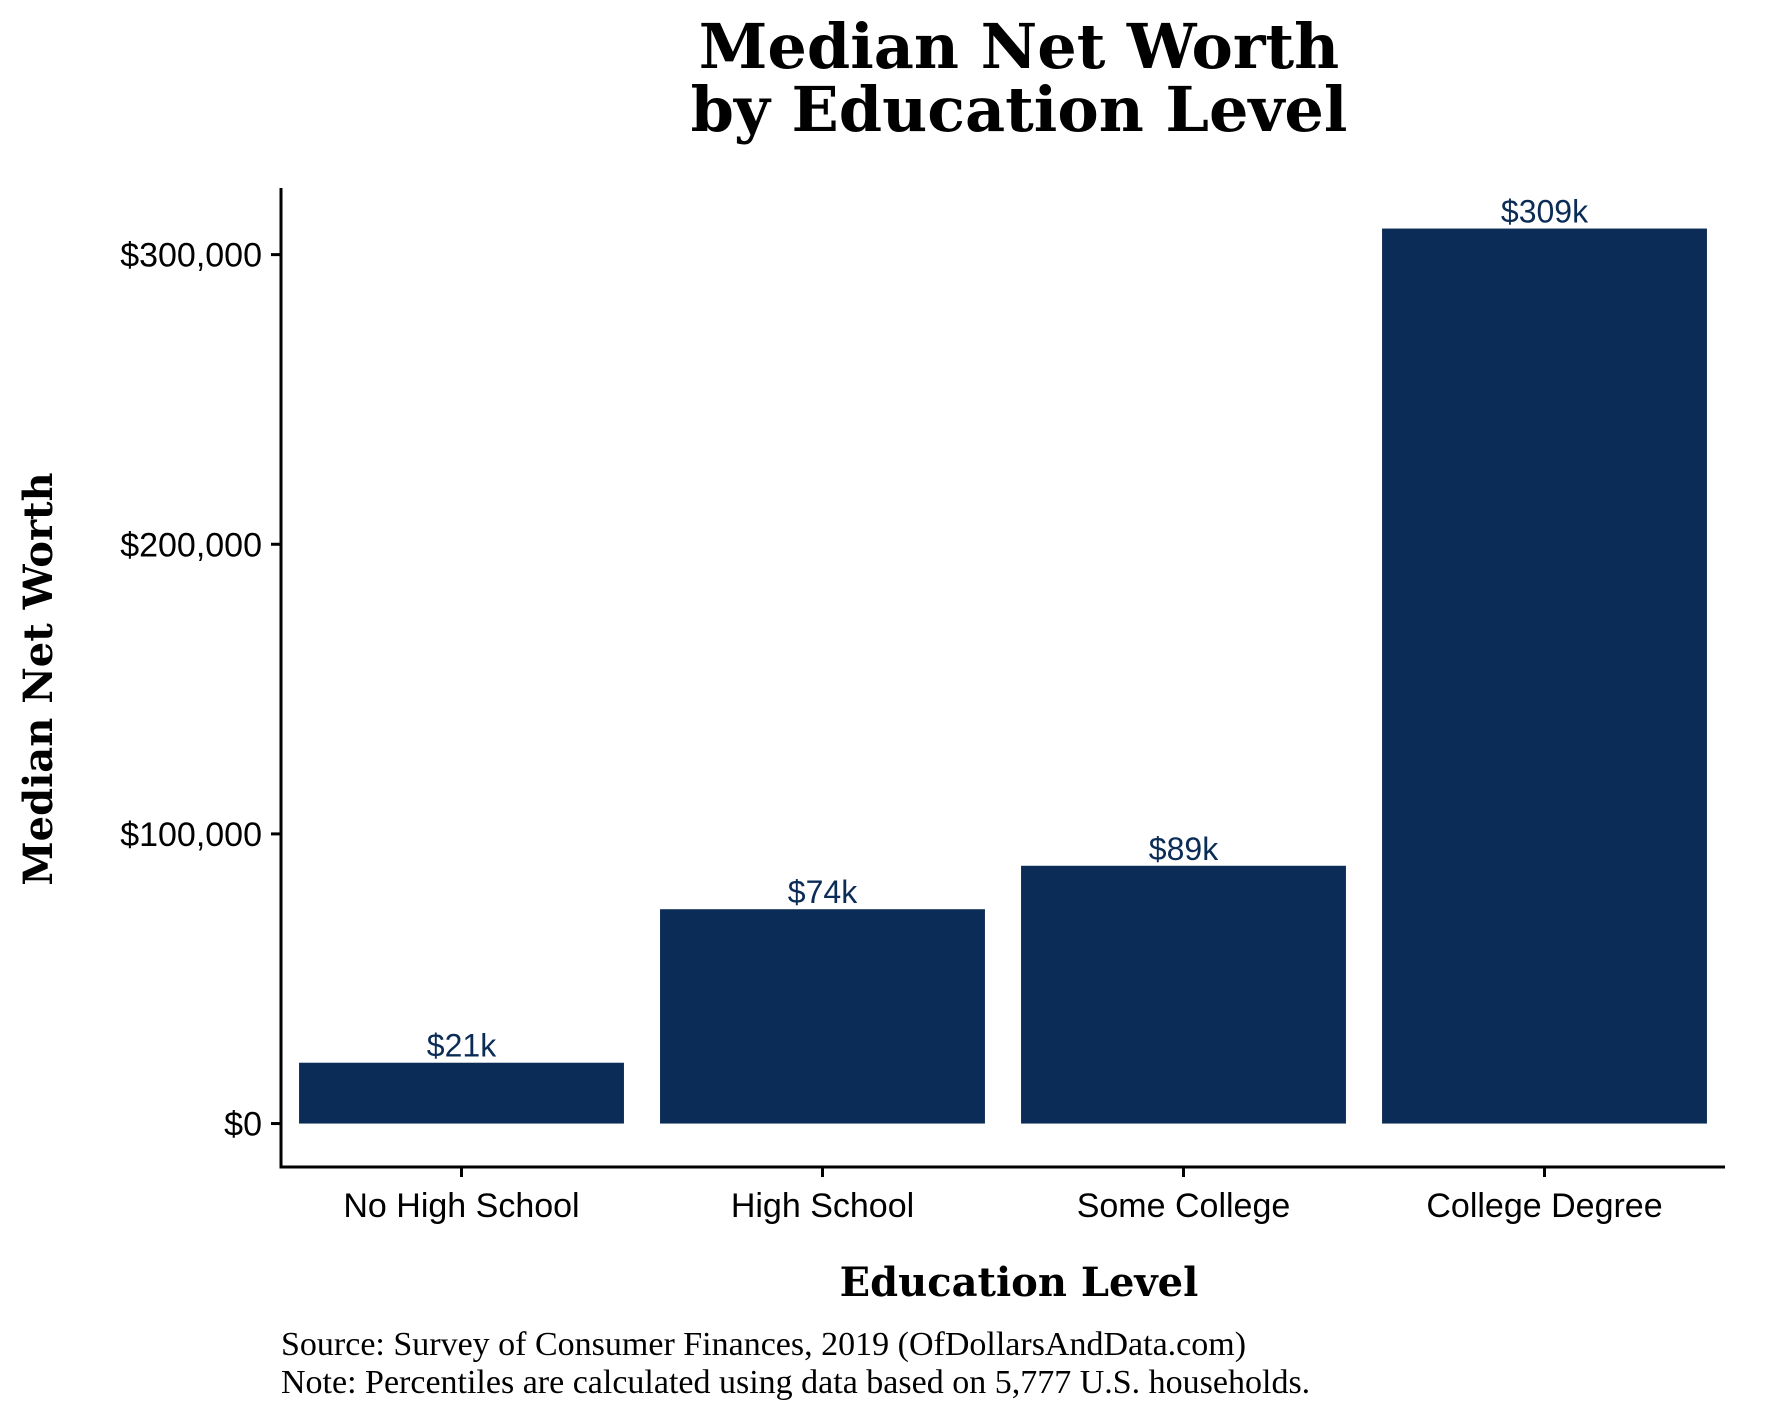 This screenshot has height=1417, width=1771. What do you see at coordinates (243, 1125) in the screenshot?
I see `y-tick-label: $0` at bounding box center [243, 1125].